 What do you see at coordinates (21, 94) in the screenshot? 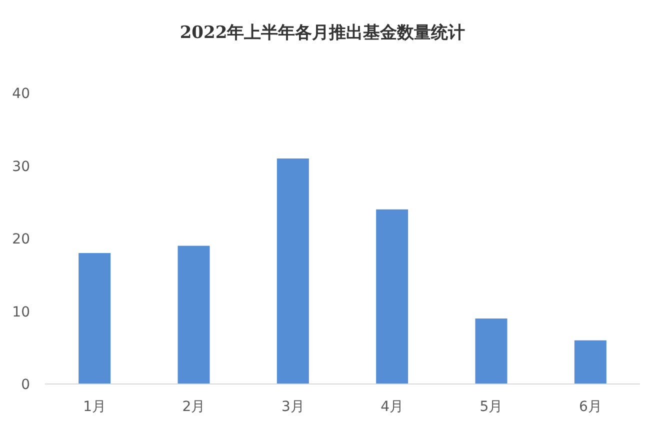
I see `y-tick-label: 40` at bounding box center [21, 94].